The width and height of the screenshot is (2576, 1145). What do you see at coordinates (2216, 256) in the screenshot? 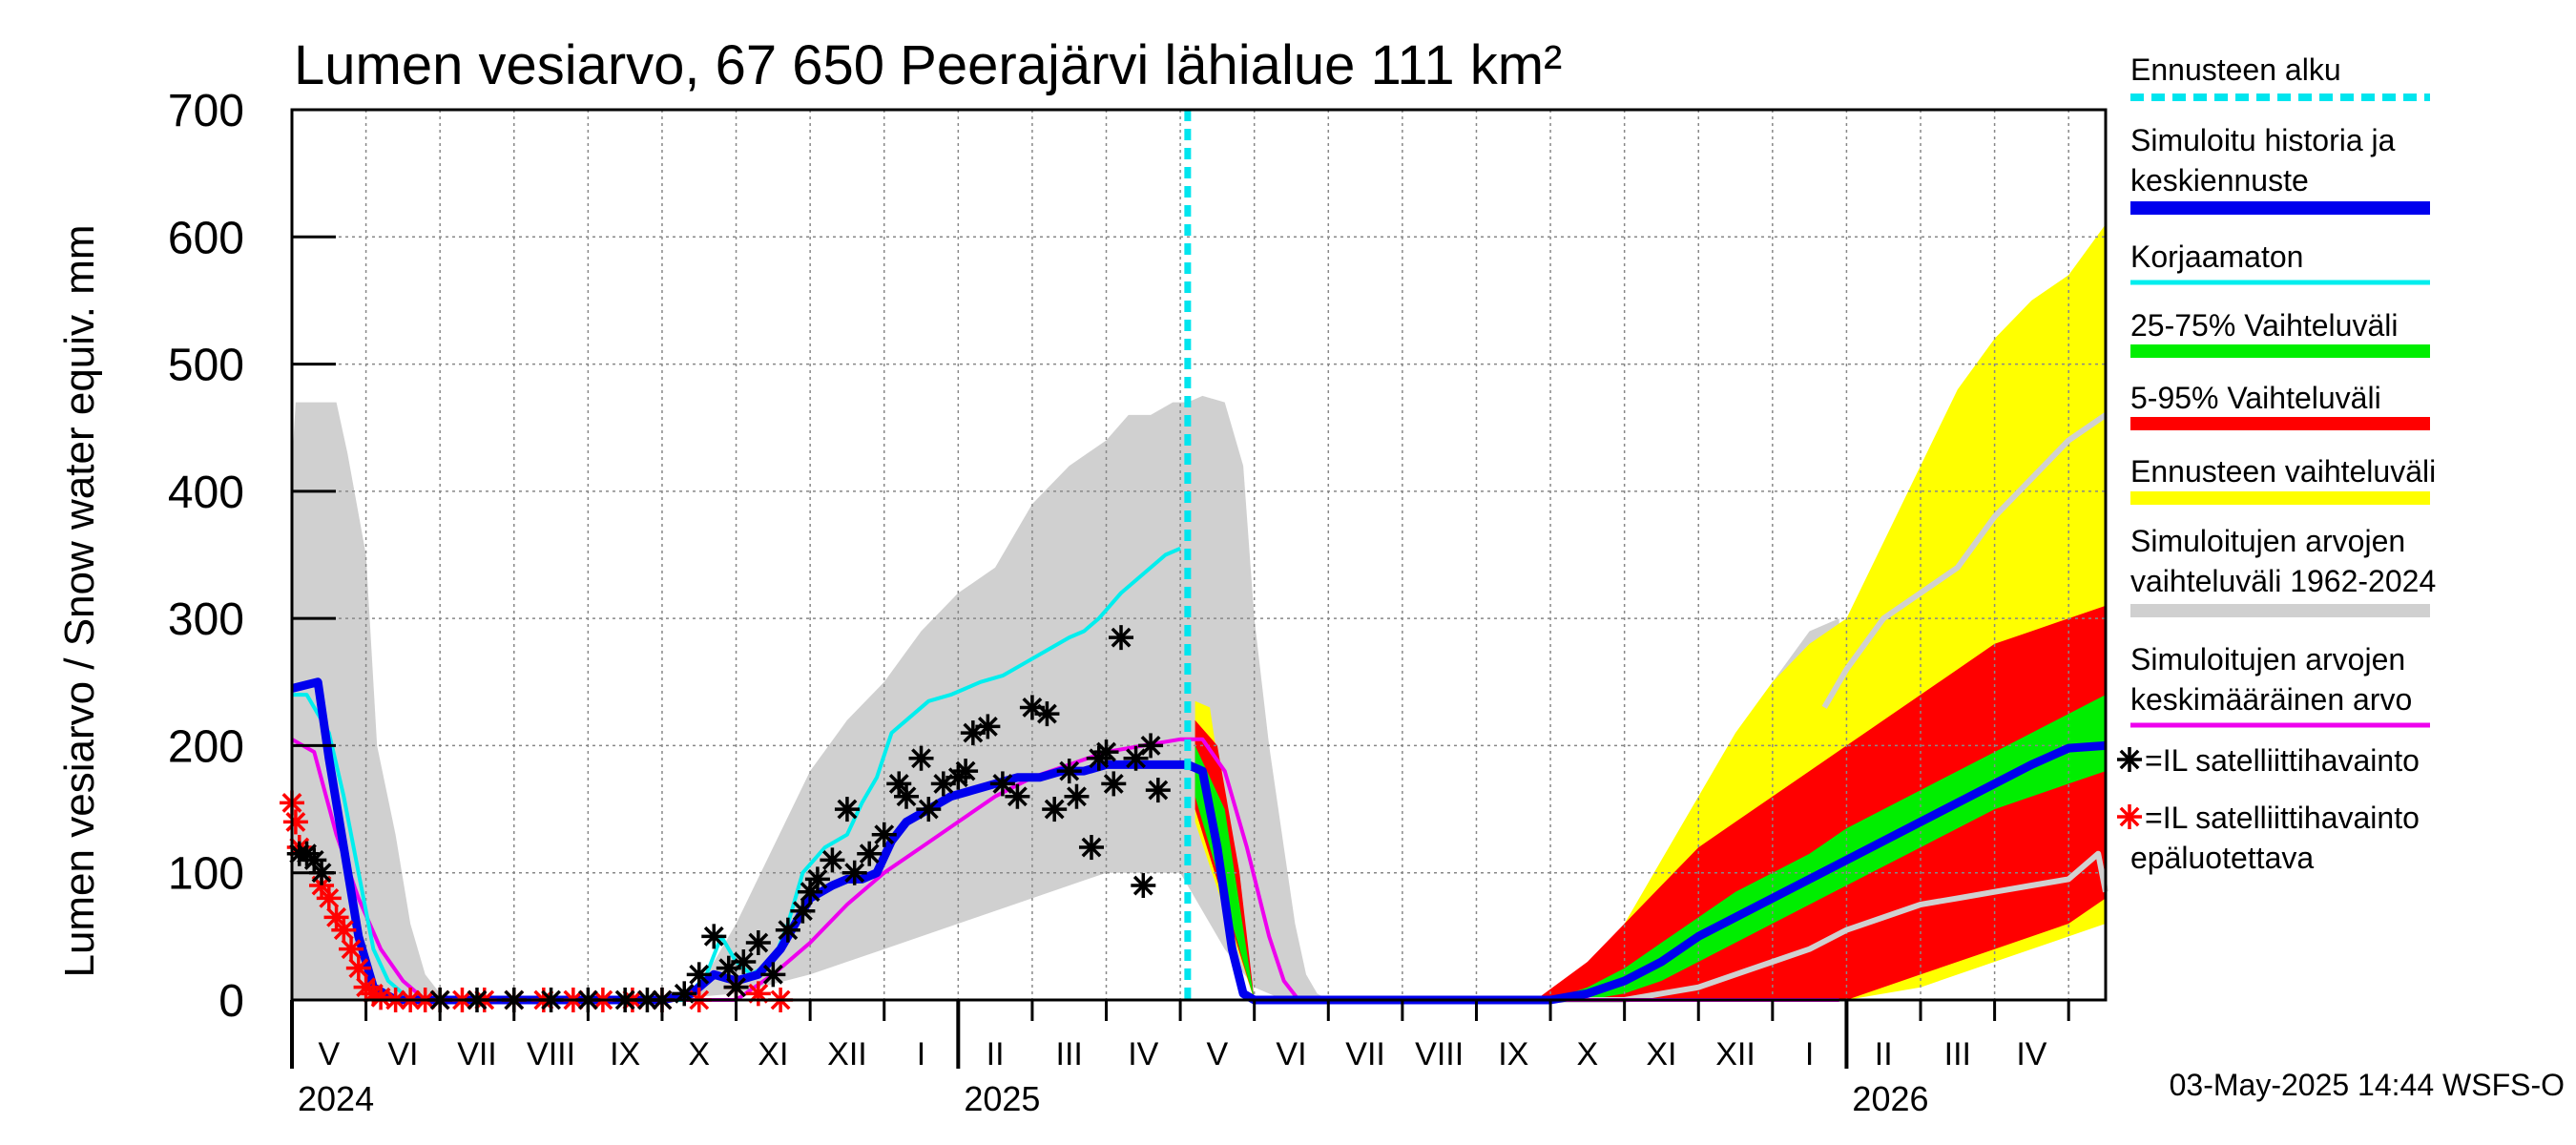
I see `legend-label: Korjaamaton` at bounding box center [2216, 256].